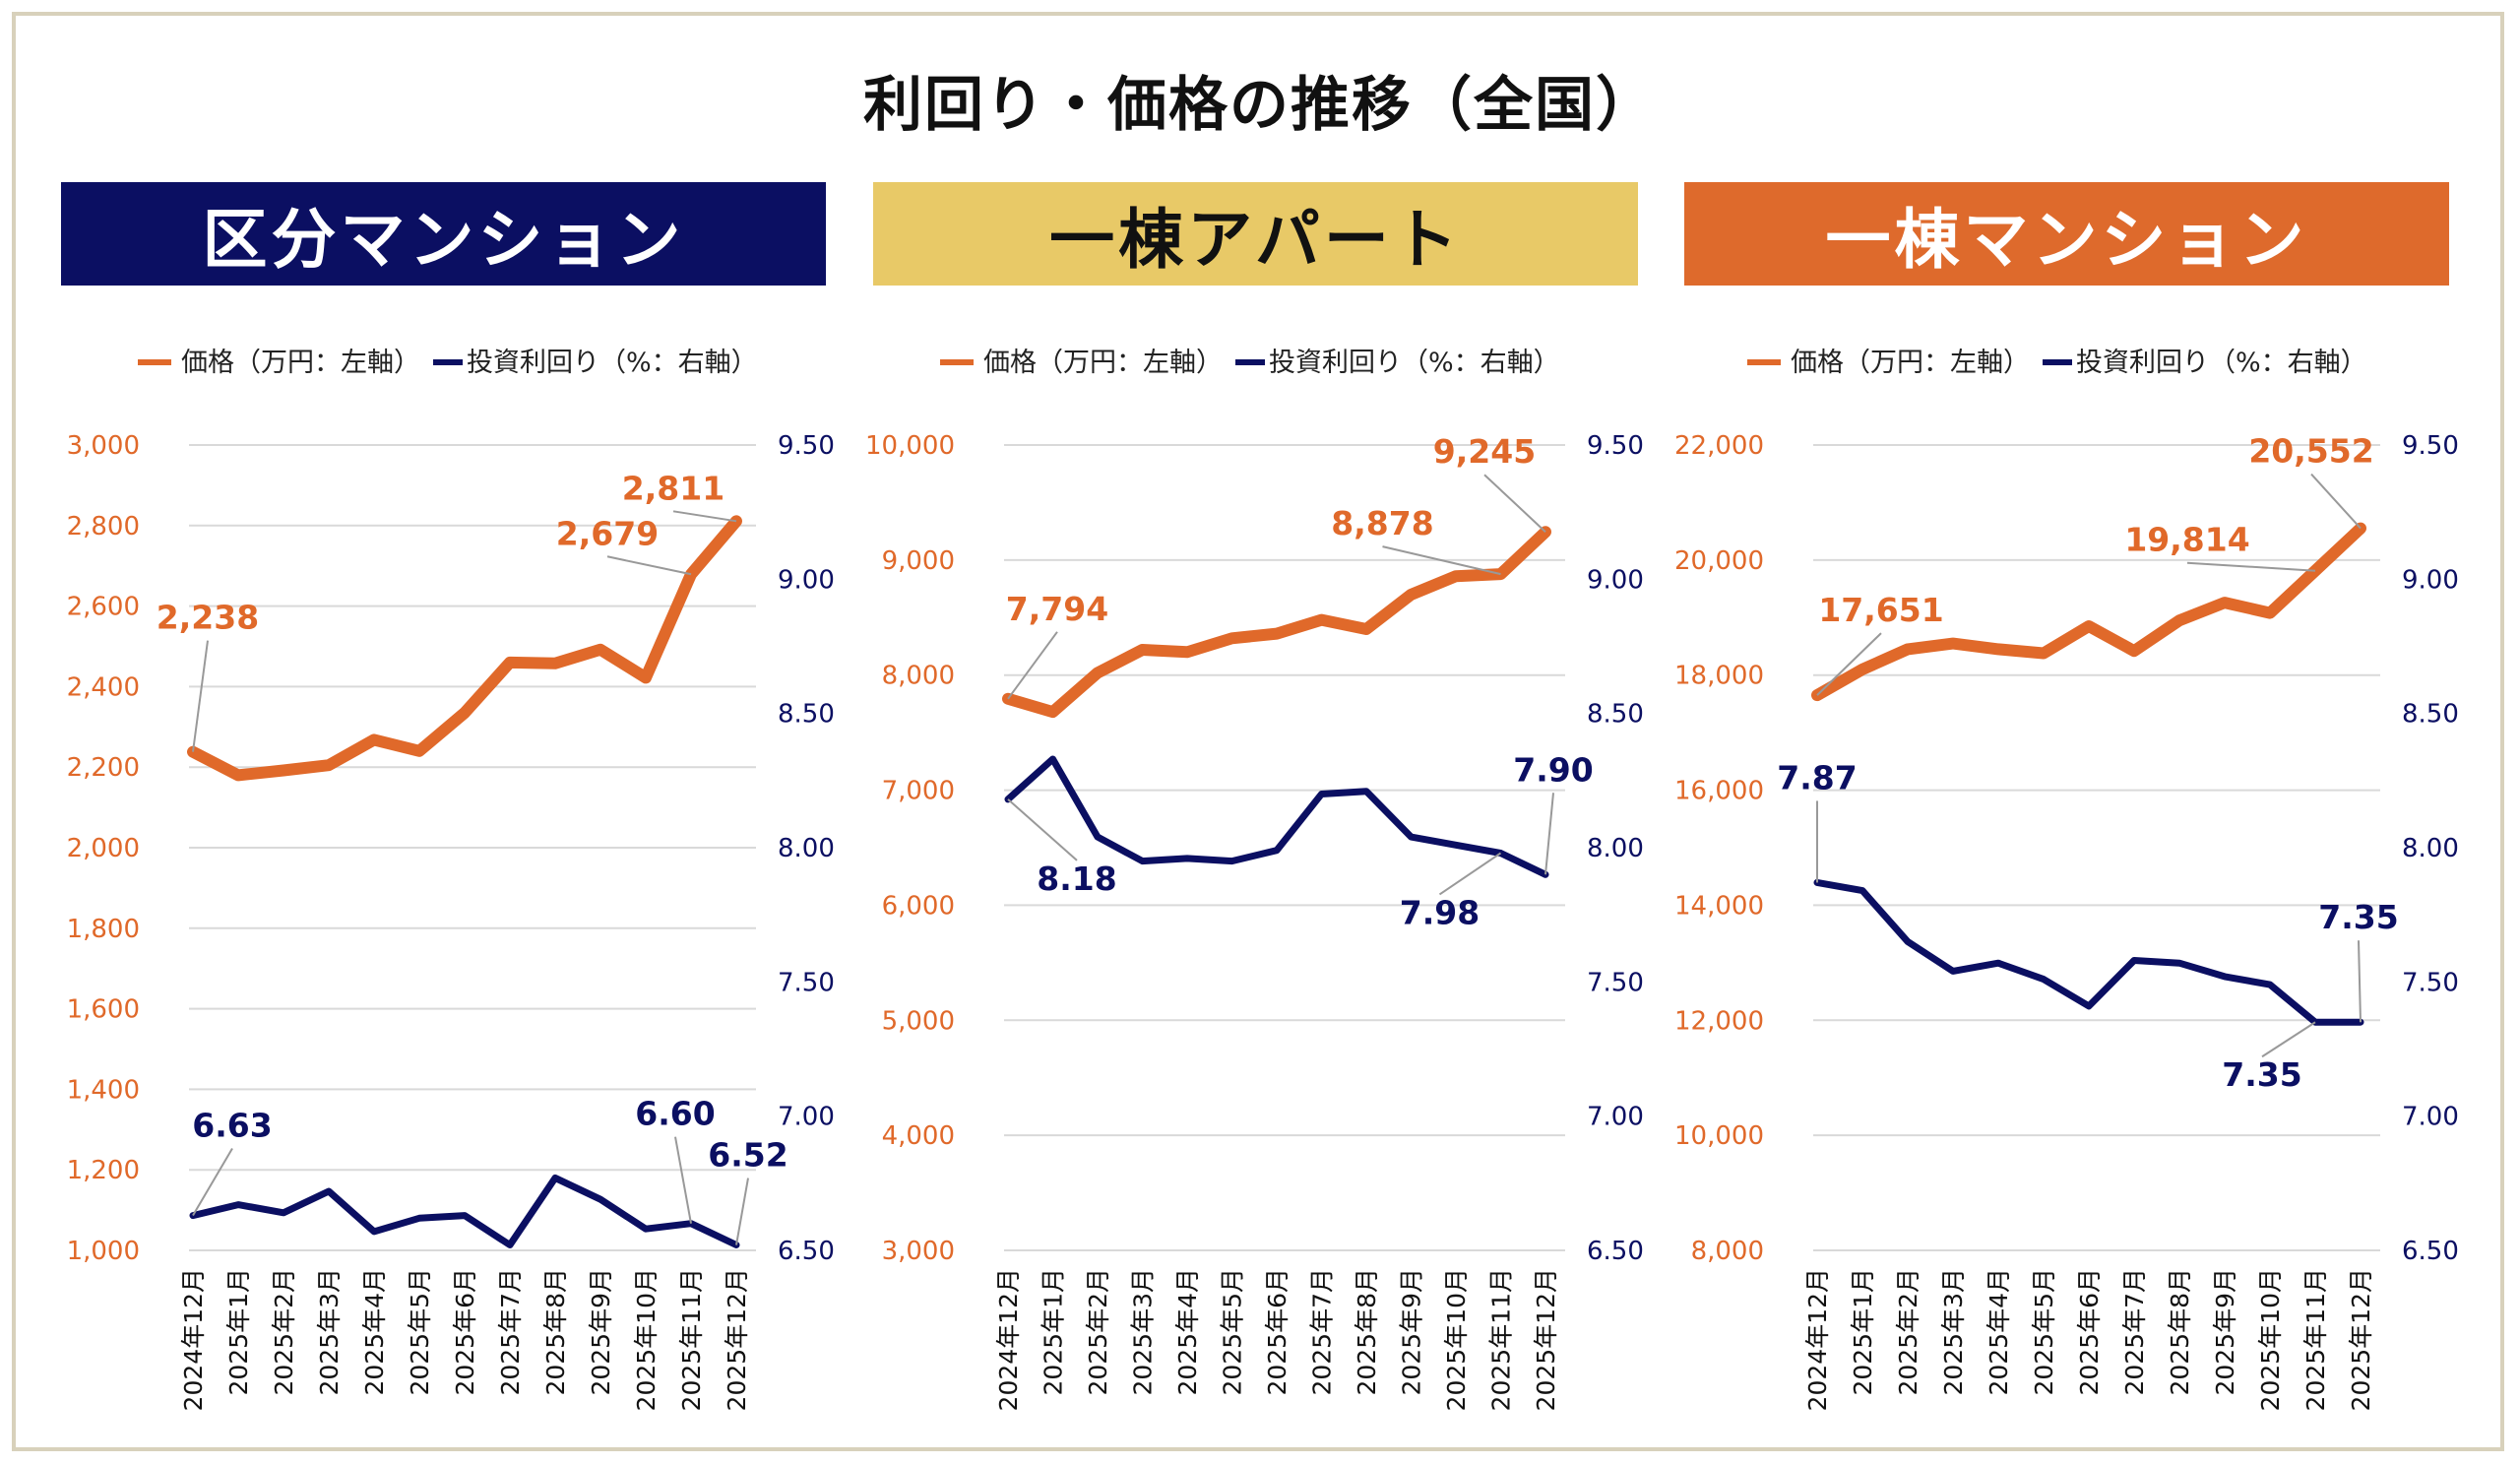  I want to click on data-label: 2,811, so click(673, 488).